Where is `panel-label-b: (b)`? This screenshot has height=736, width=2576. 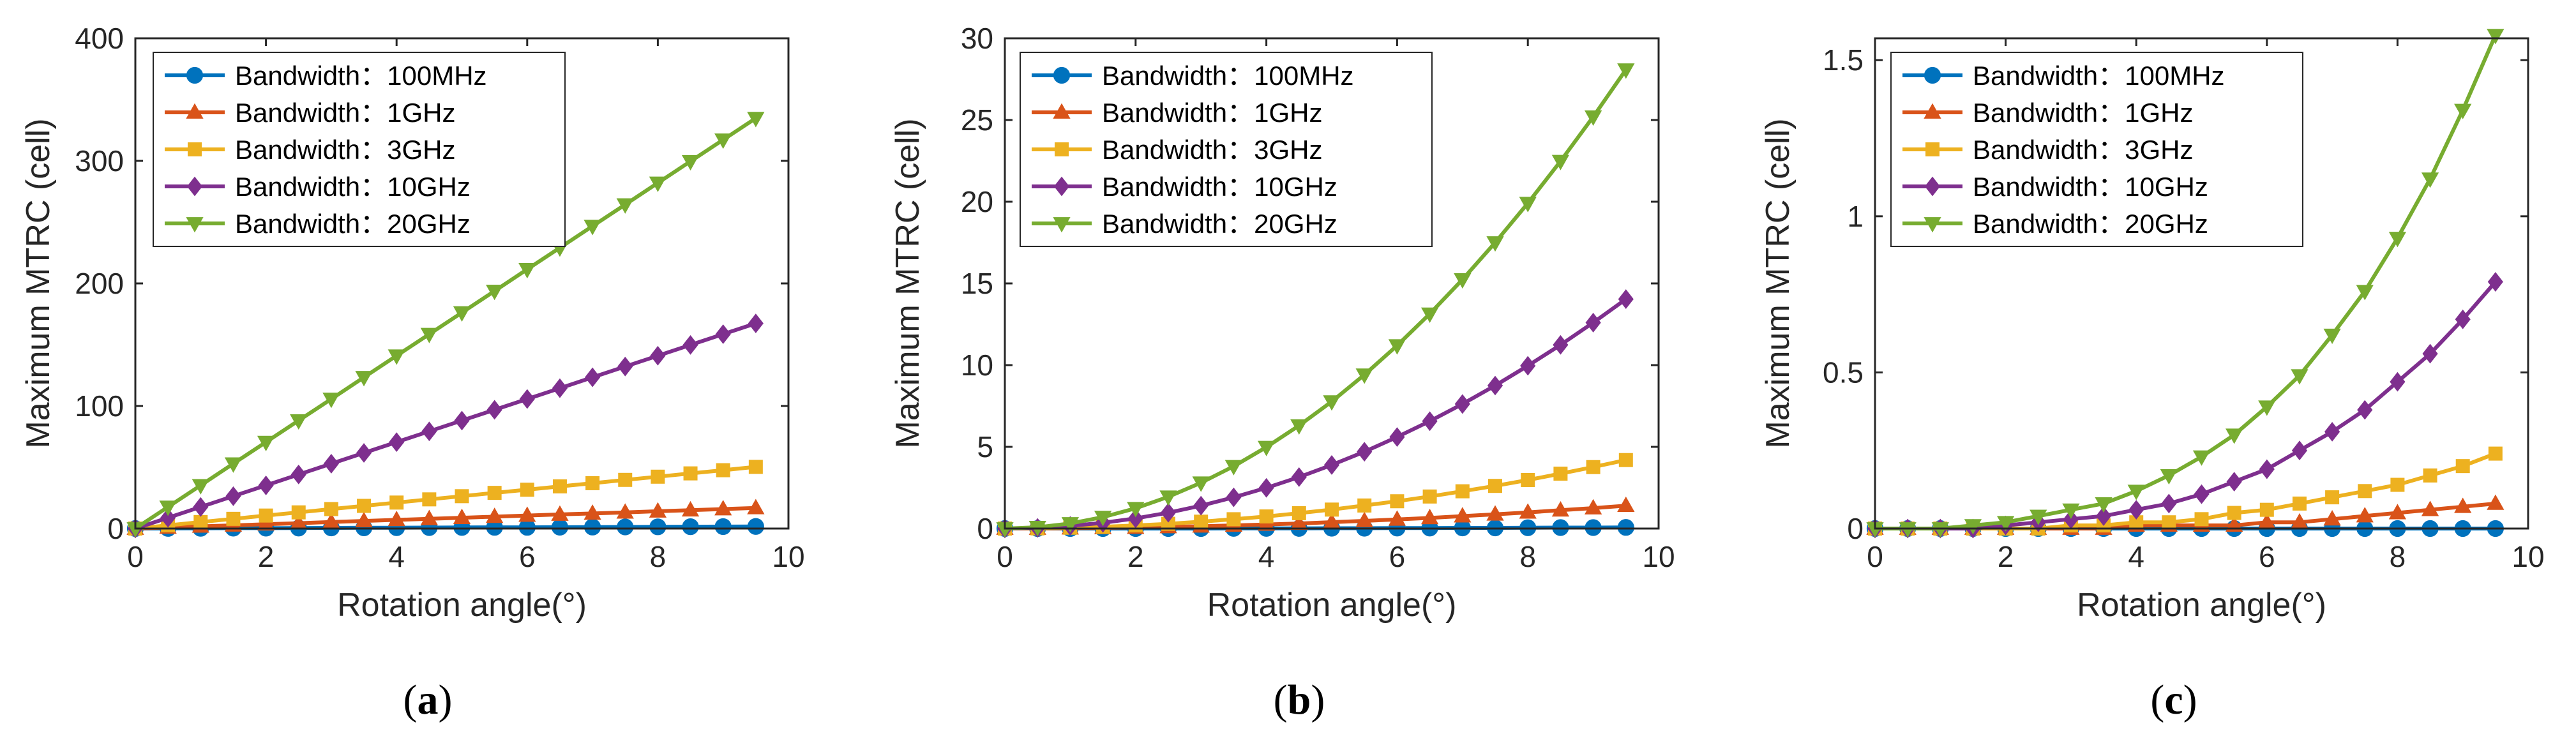
panel-label-b: (b) is located at coordinates (1299, 700).